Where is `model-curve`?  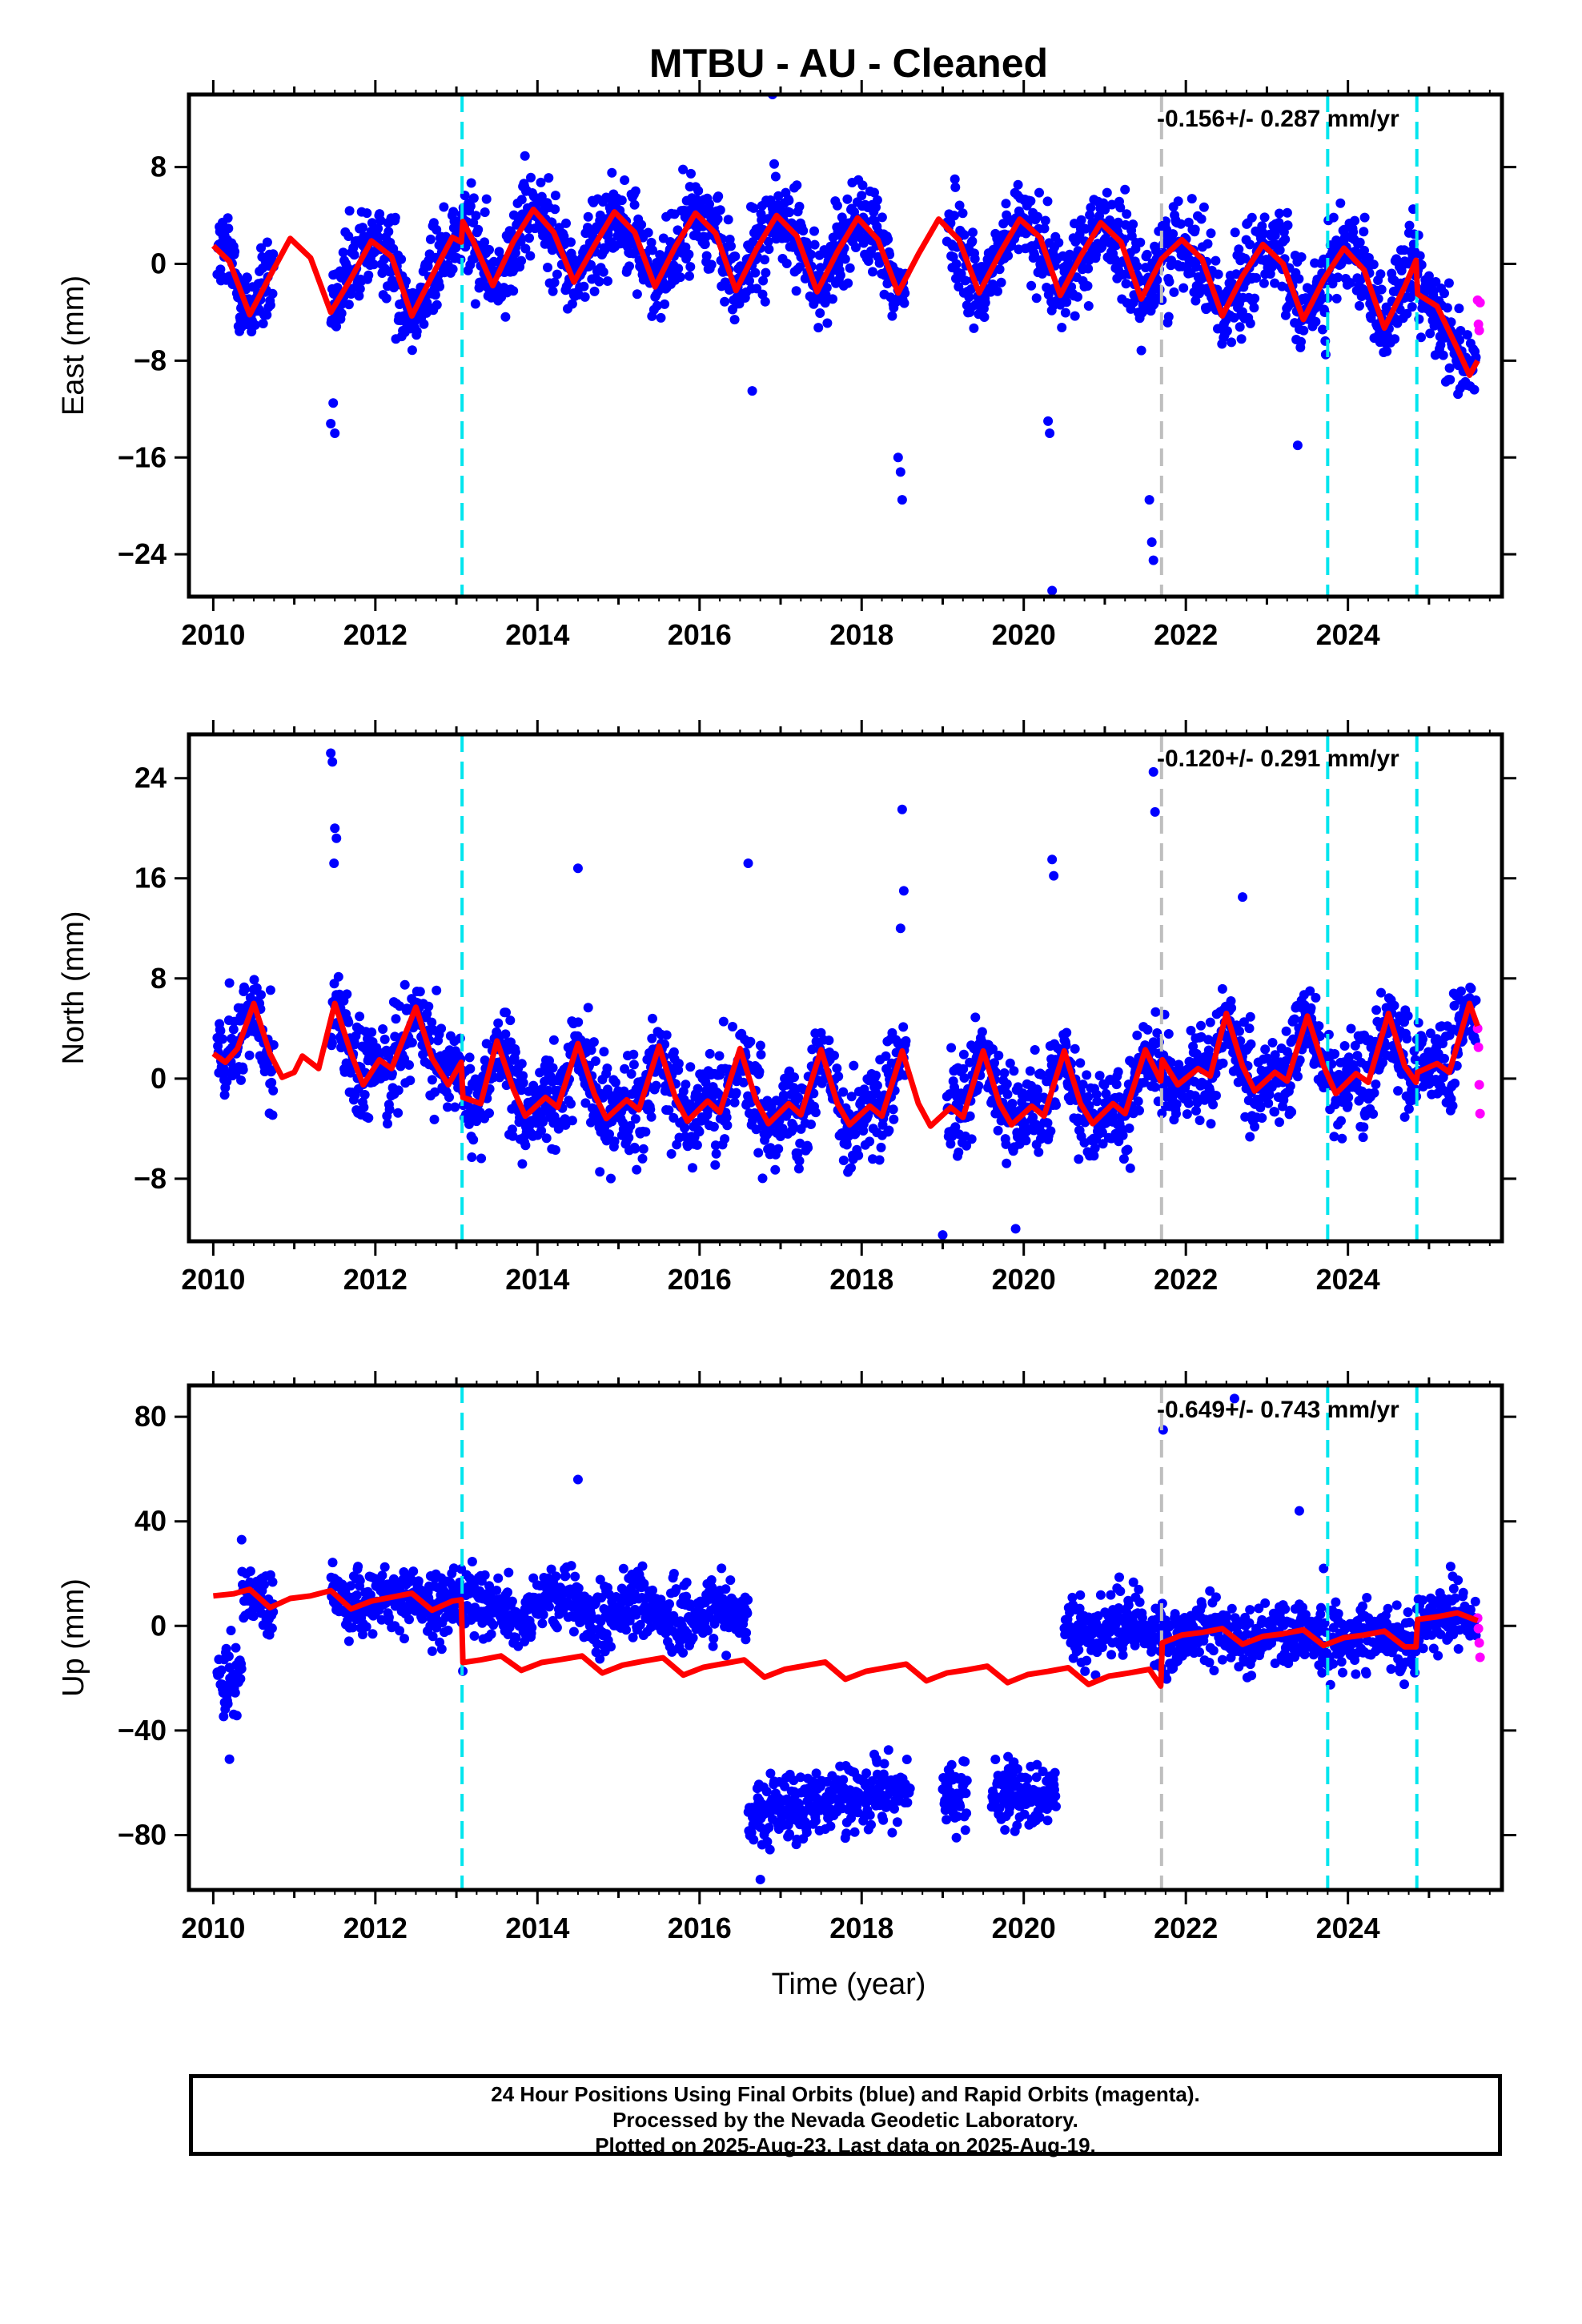
model-curve is located at coordinates (846, 292).